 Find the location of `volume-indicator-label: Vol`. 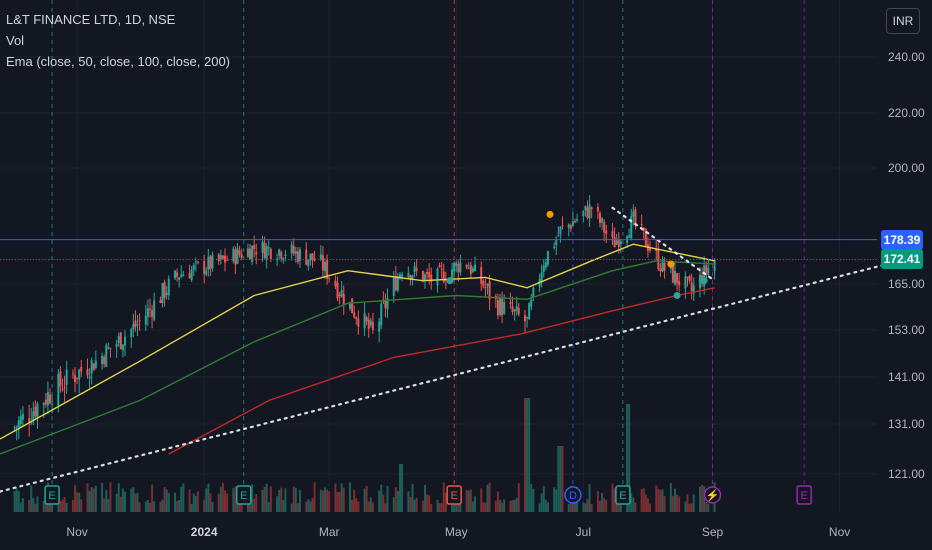

volume-indicator-label: Vol is located at coordinates (15, 40).